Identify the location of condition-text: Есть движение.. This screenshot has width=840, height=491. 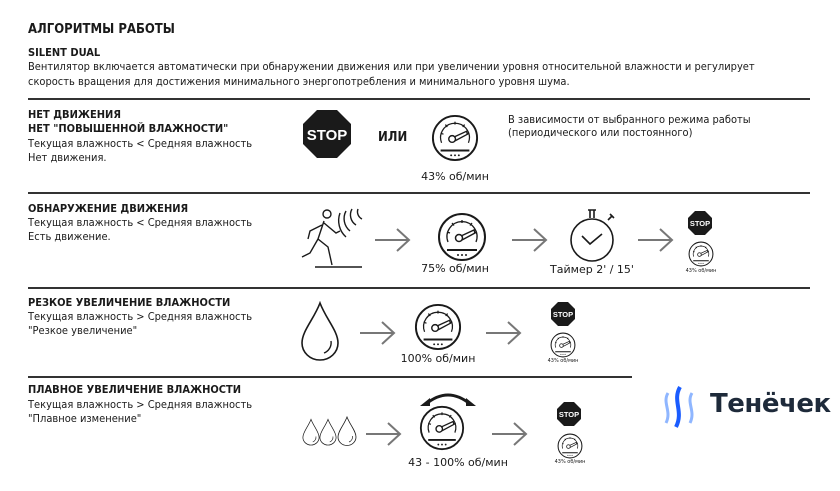
(69, 236).